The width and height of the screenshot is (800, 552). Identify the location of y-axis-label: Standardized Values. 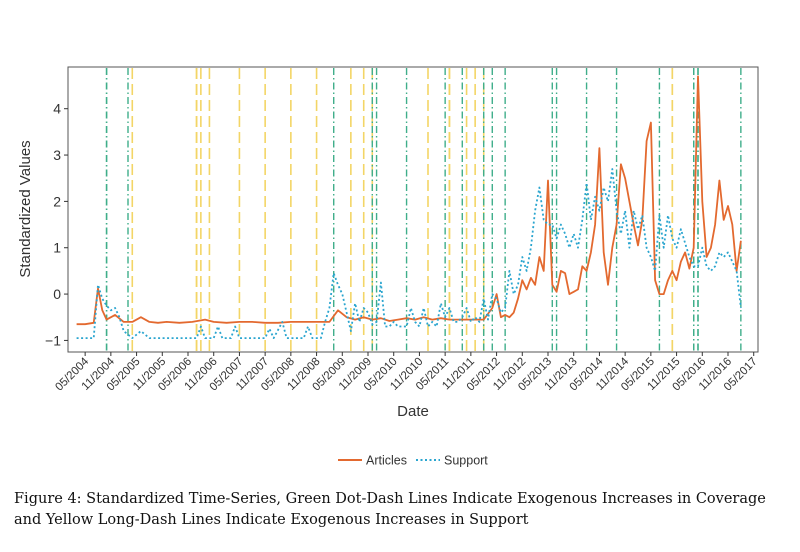
(25, 208).